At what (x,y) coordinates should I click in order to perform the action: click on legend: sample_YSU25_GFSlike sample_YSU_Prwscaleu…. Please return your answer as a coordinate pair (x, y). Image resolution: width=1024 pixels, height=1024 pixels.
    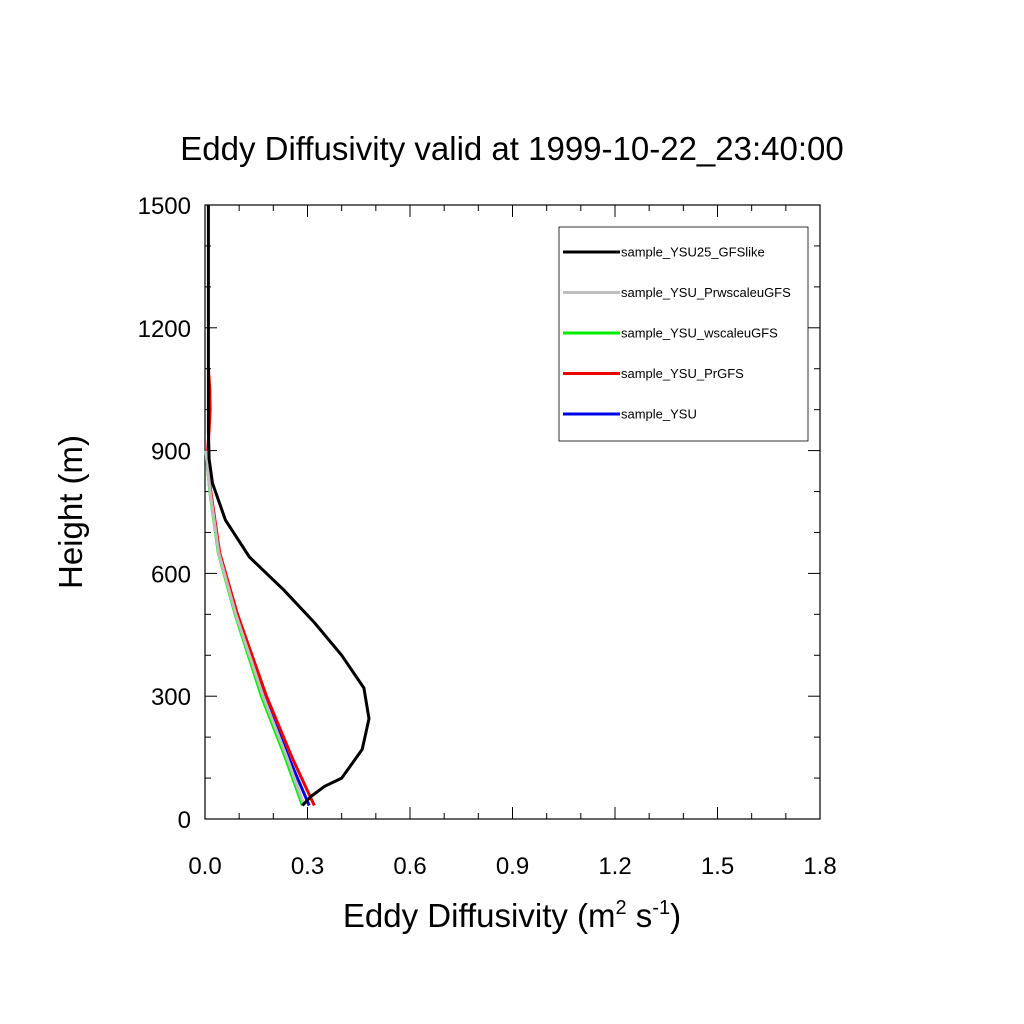
    Looking at the image, I should click on (683, 334).